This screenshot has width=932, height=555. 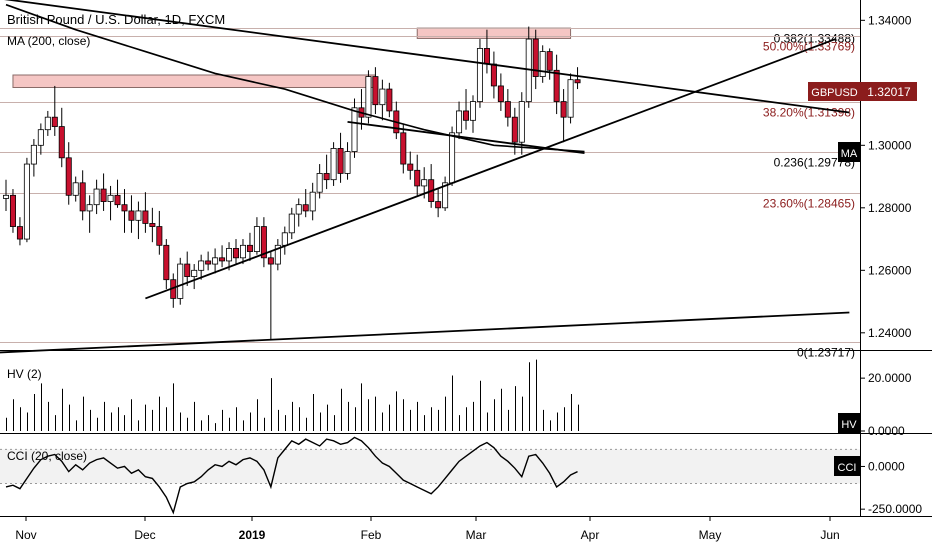 I want to click on last-price-text: 1.32017, so click(x=889, y=92).